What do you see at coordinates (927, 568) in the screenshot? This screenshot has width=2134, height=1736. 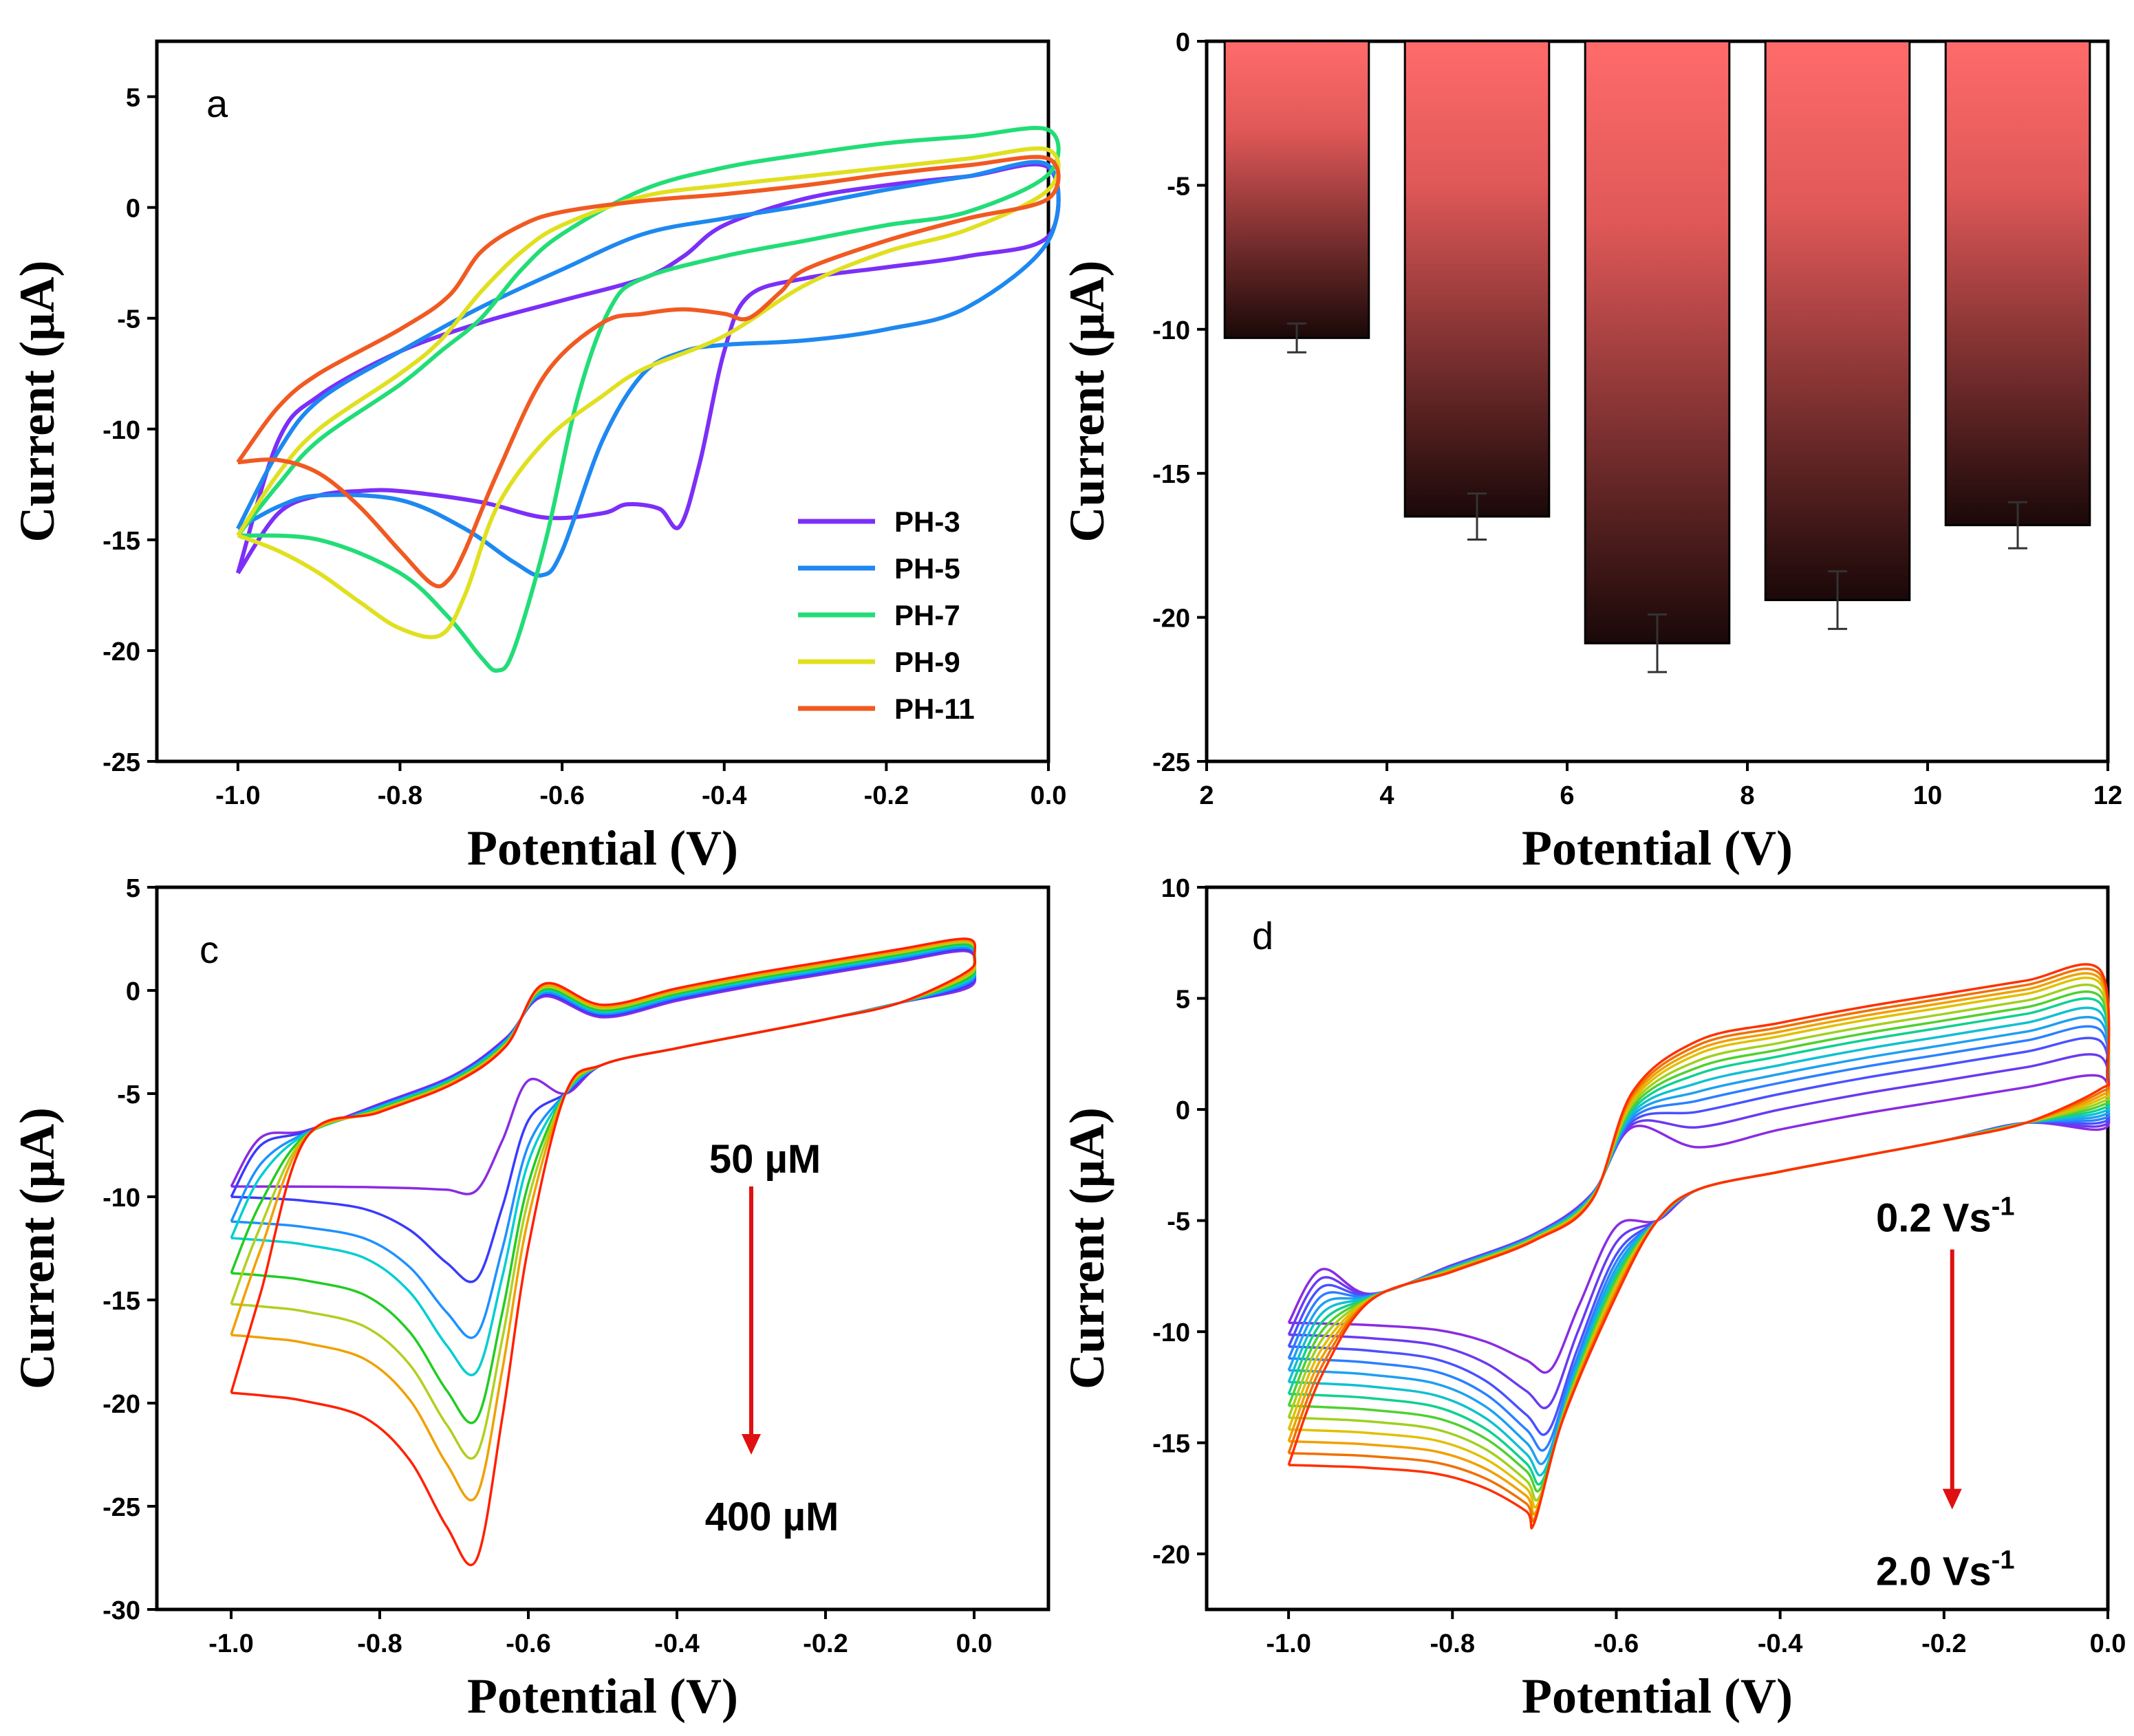 I see `legend-entry: PH-5` at bounding box center [927, 568].